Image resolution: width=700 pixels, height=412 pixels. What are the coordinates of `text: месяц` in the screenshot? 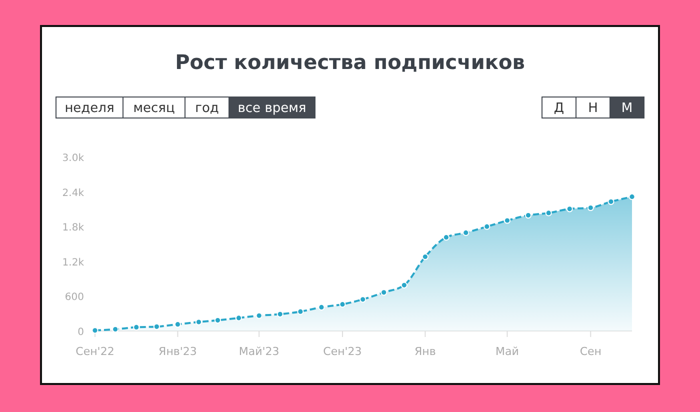 It's located at (154, 108).